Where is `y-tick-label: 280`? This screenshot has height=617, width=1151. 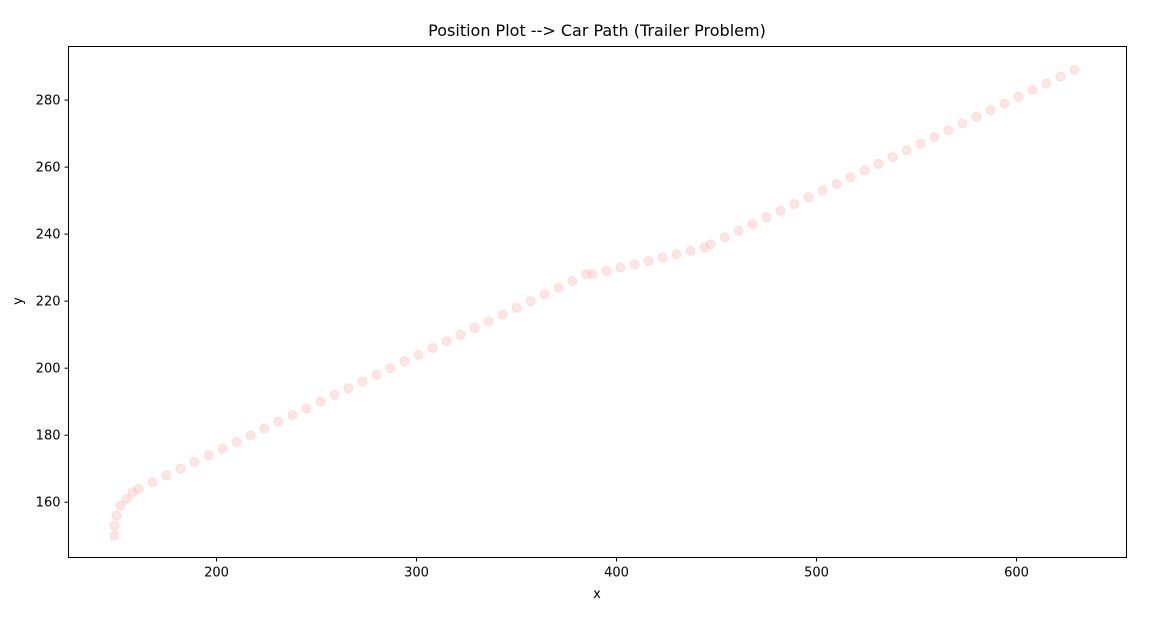
y-tick-label: 280 is located at coordinates (48, 101).